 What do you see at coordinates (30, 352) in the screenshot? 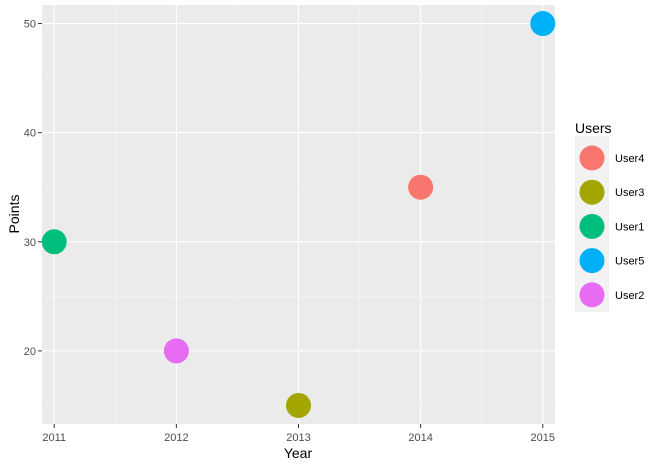
I see `y-tick-label: 20` at bounding box center [30, 352].